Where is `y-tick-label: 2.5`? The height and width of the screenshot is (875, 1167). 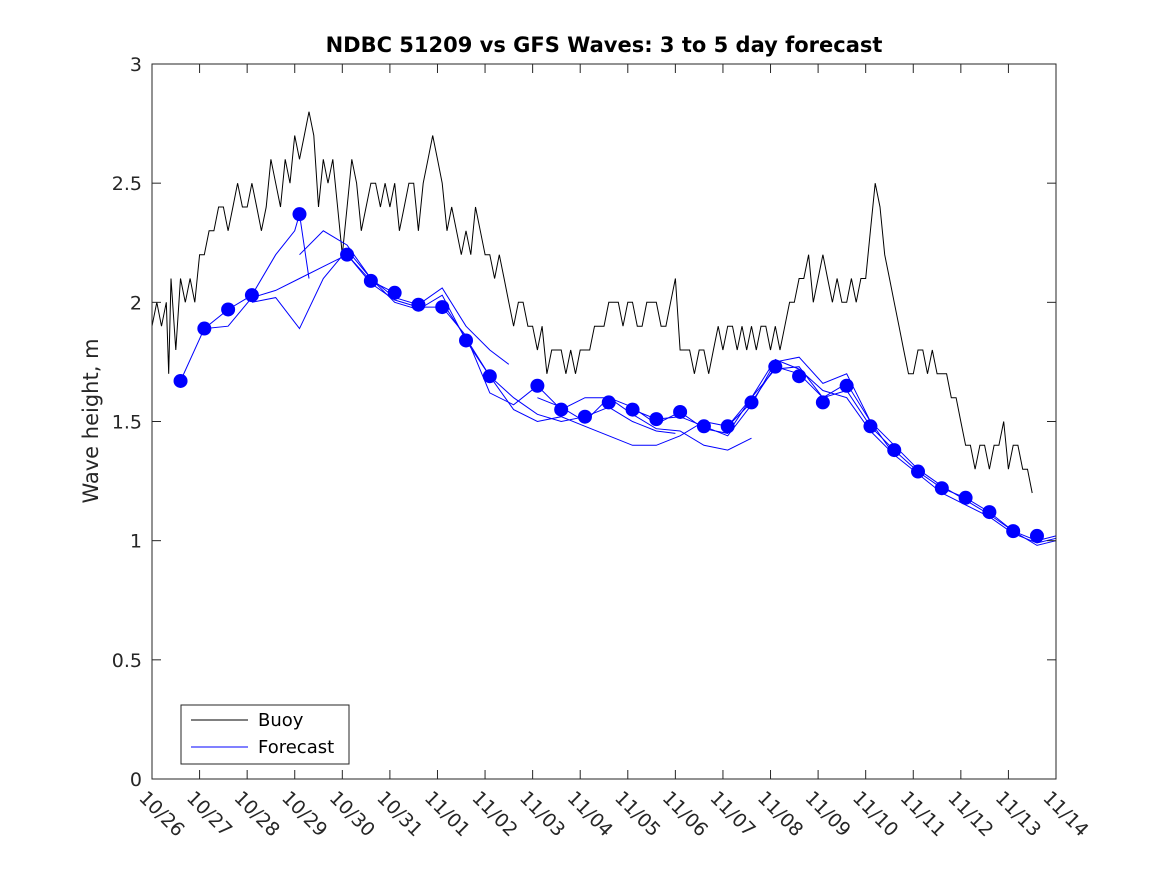
y-tick-label: 2.5 is located at coordinates (127, 184).